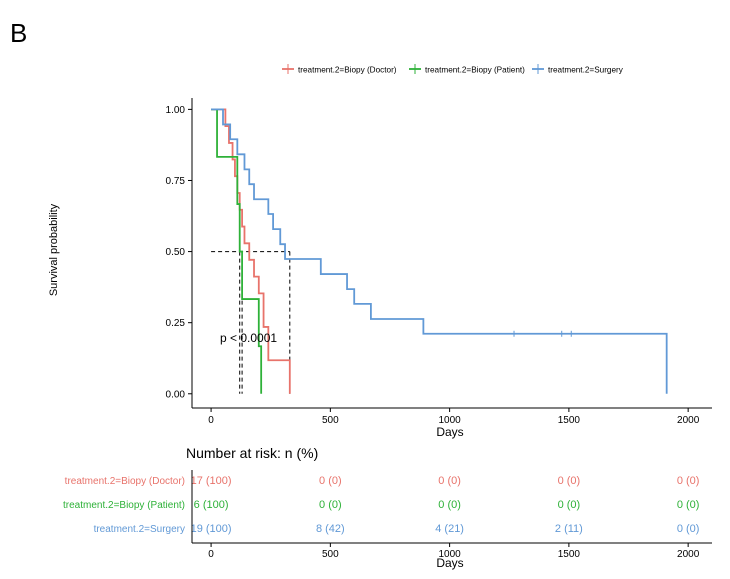  Describe the element at coordinates (586, 70) in the screenshot. I see `legend-entry-2: treatment.2=Surgery` at that location.